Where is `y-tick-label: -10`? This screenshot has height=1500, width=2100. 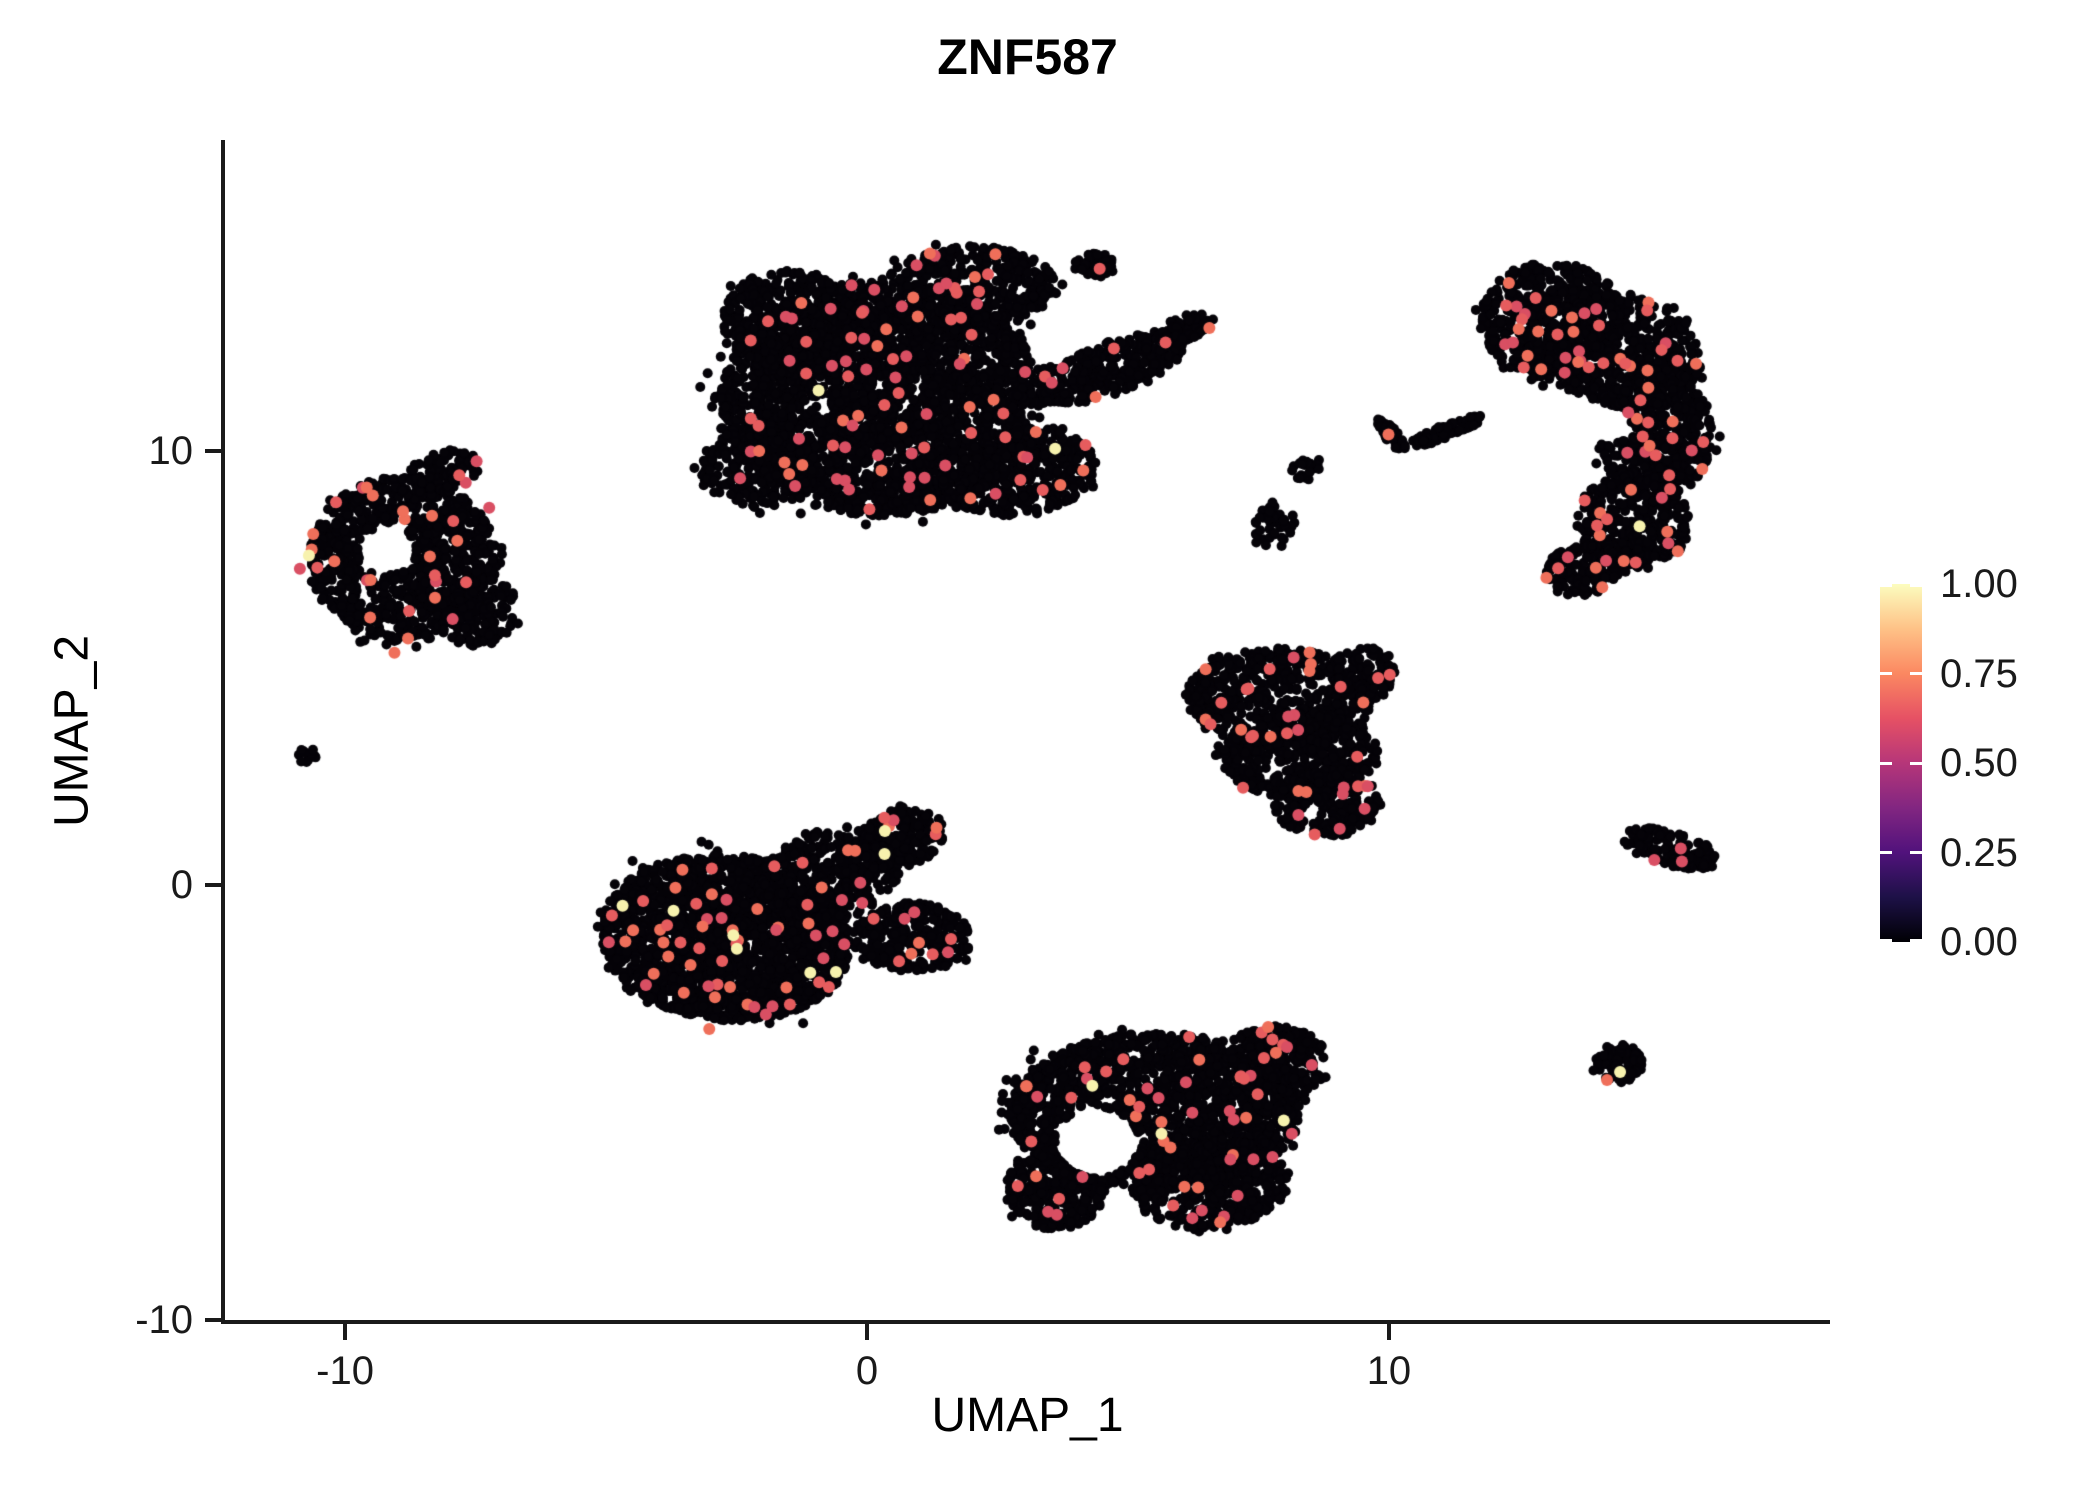 y-tick-label: -10 is located at coordinates (164, 1320).